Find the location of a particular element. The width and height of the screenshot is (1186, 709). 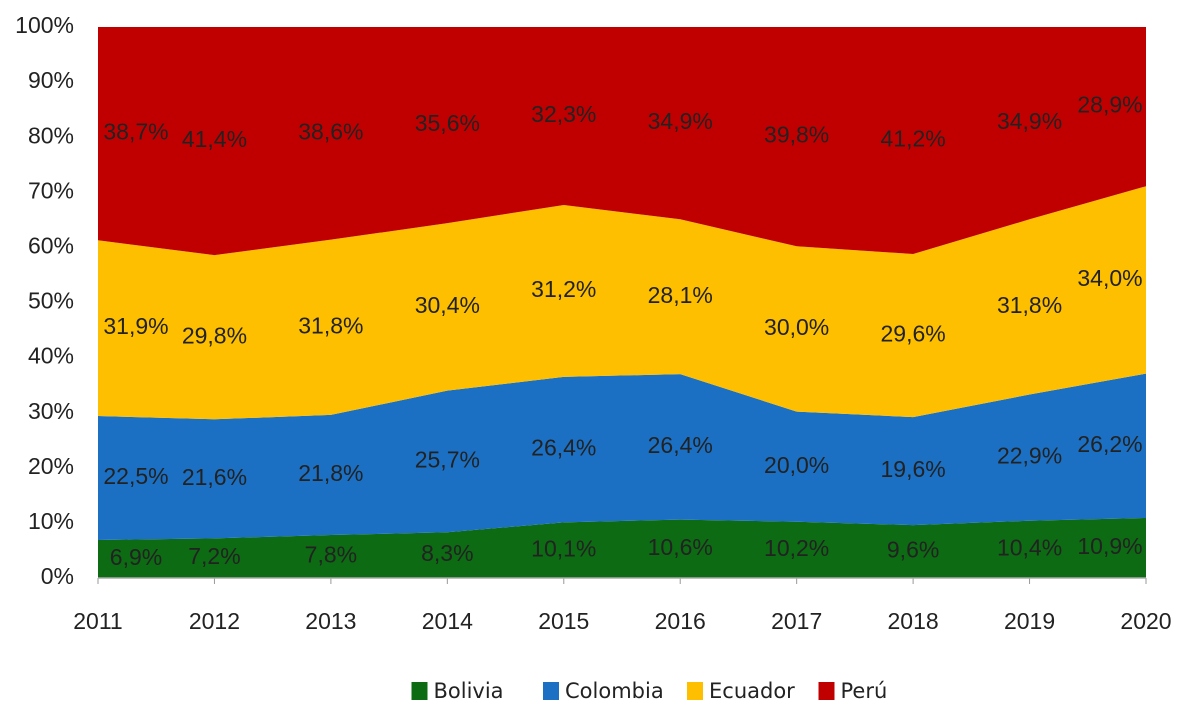

data-label: 21,8% is located at coordinates (330, 473).